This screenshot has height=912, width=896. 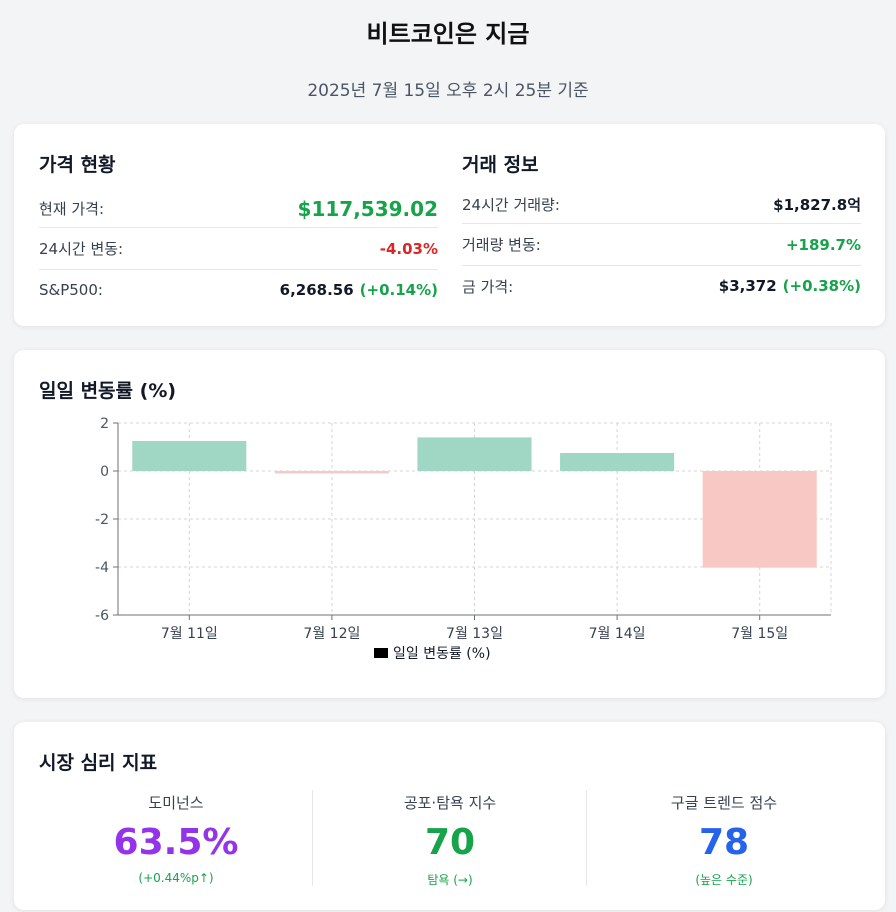 What do you see at coordinates (104, 424) in the screenshot?
I see `y-tick-label: 2` at bounding box center [104, 424].